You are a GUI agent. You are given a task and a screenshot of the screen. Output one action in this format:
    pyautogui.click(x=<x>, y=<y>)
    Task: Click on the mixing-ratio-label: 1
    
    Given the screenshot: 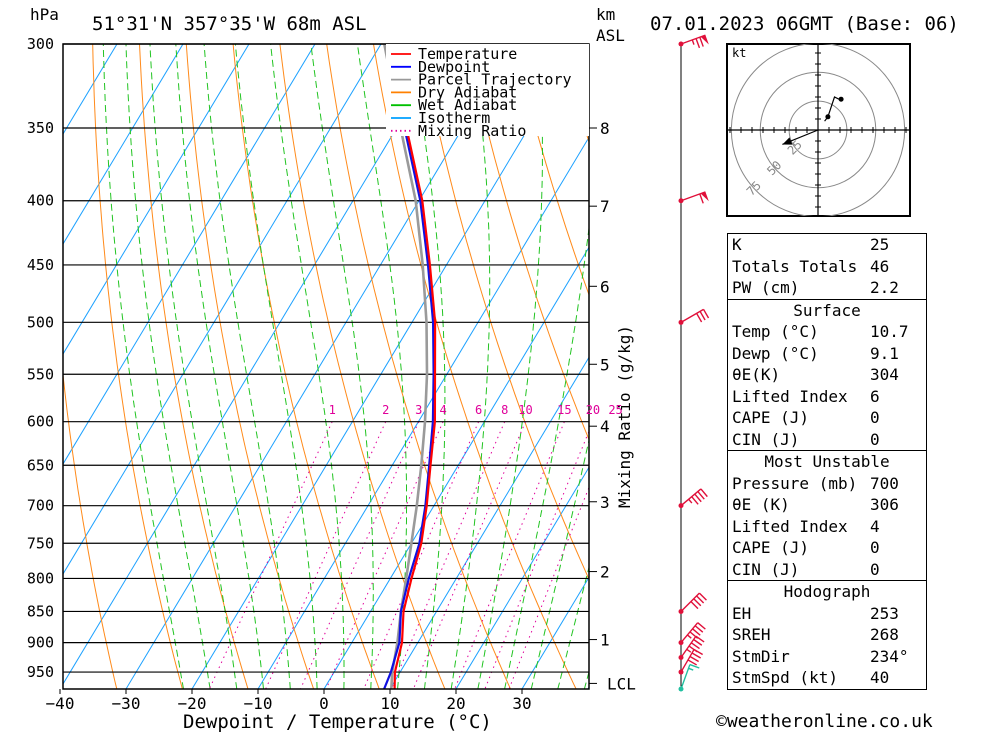 What is the action you would take?
    pyautogui.click(x=332, y=410)
    